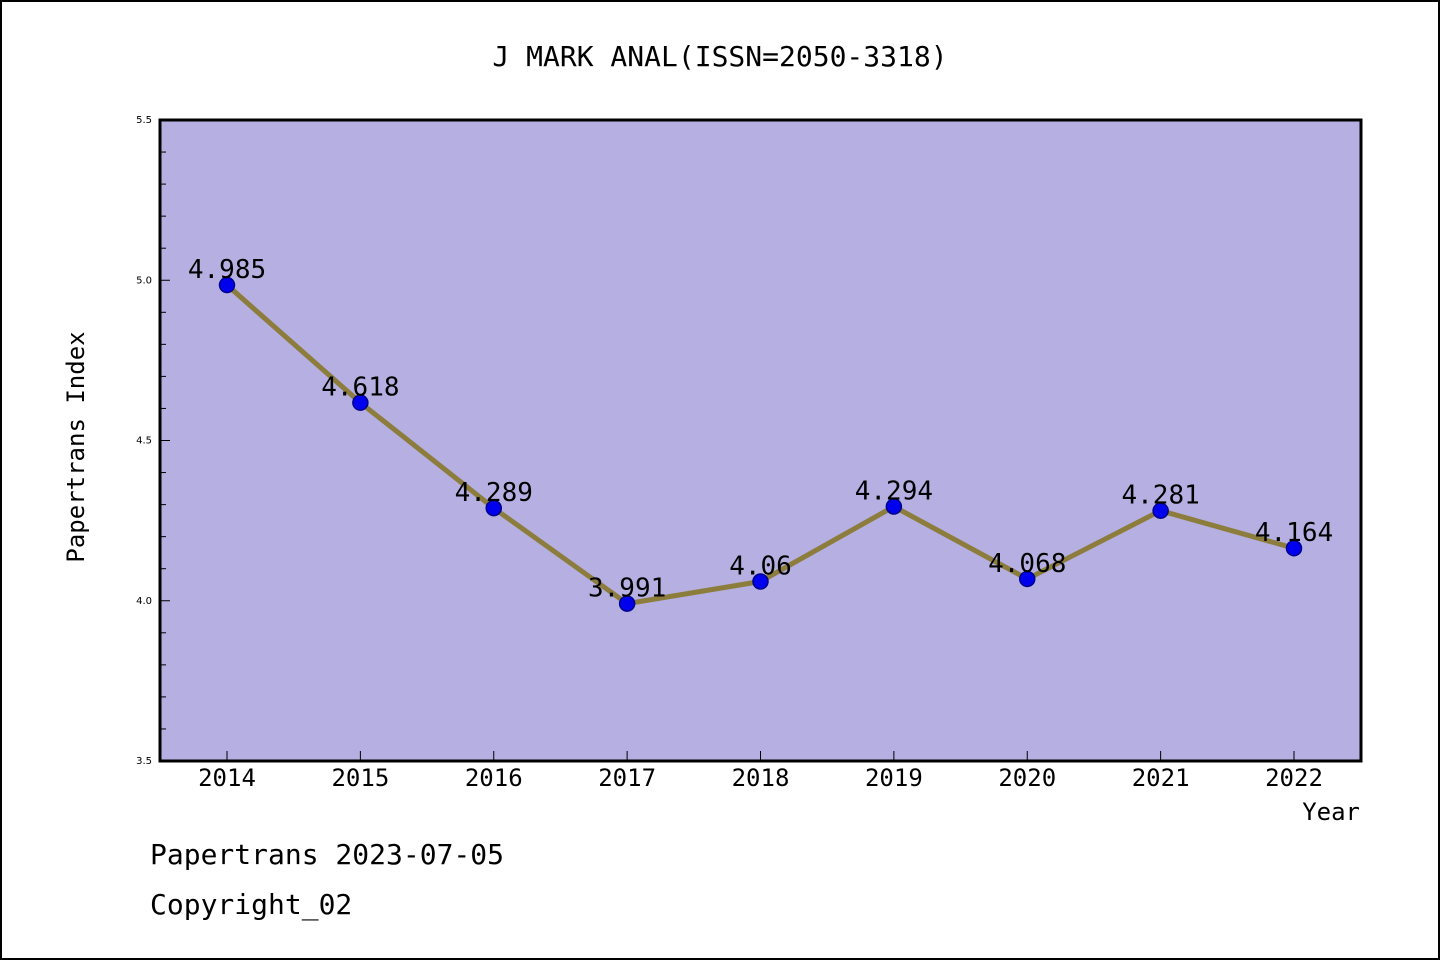 This screenshot has width=1440, height=960. I want to click on x-axis-label: Year, so click(1331, 812).